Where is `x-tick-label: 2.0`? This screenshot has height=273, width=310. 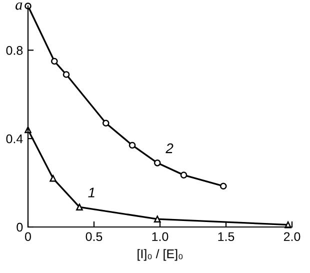
x-tick-label: 2.0 is located at coordinates (292, 237).